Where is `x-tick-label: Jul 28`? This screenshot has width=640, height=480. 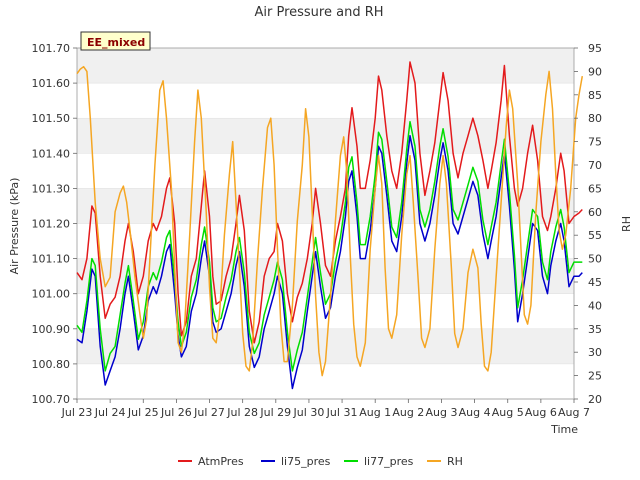 x-tick-label: Jul 28 is located at coordinates (242, 412).